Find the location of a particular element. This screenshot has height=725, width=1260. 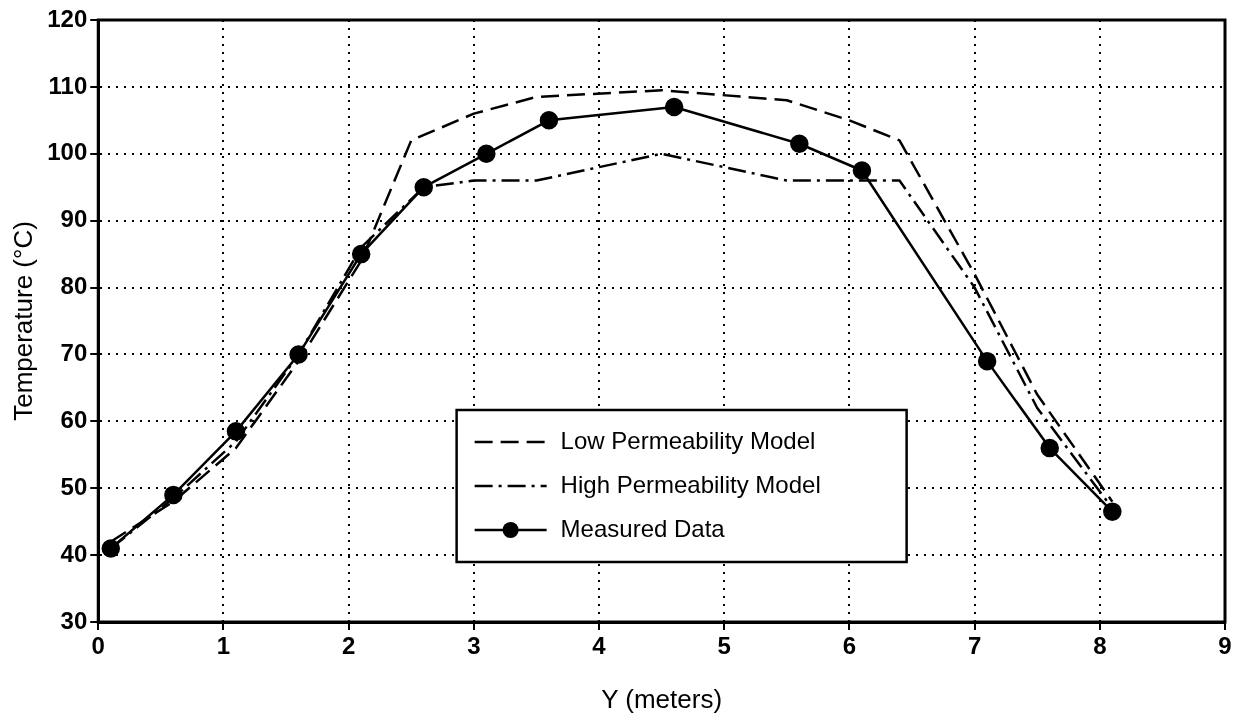

x-axis-title: Y (meters) is located at coordinates (662, 698).